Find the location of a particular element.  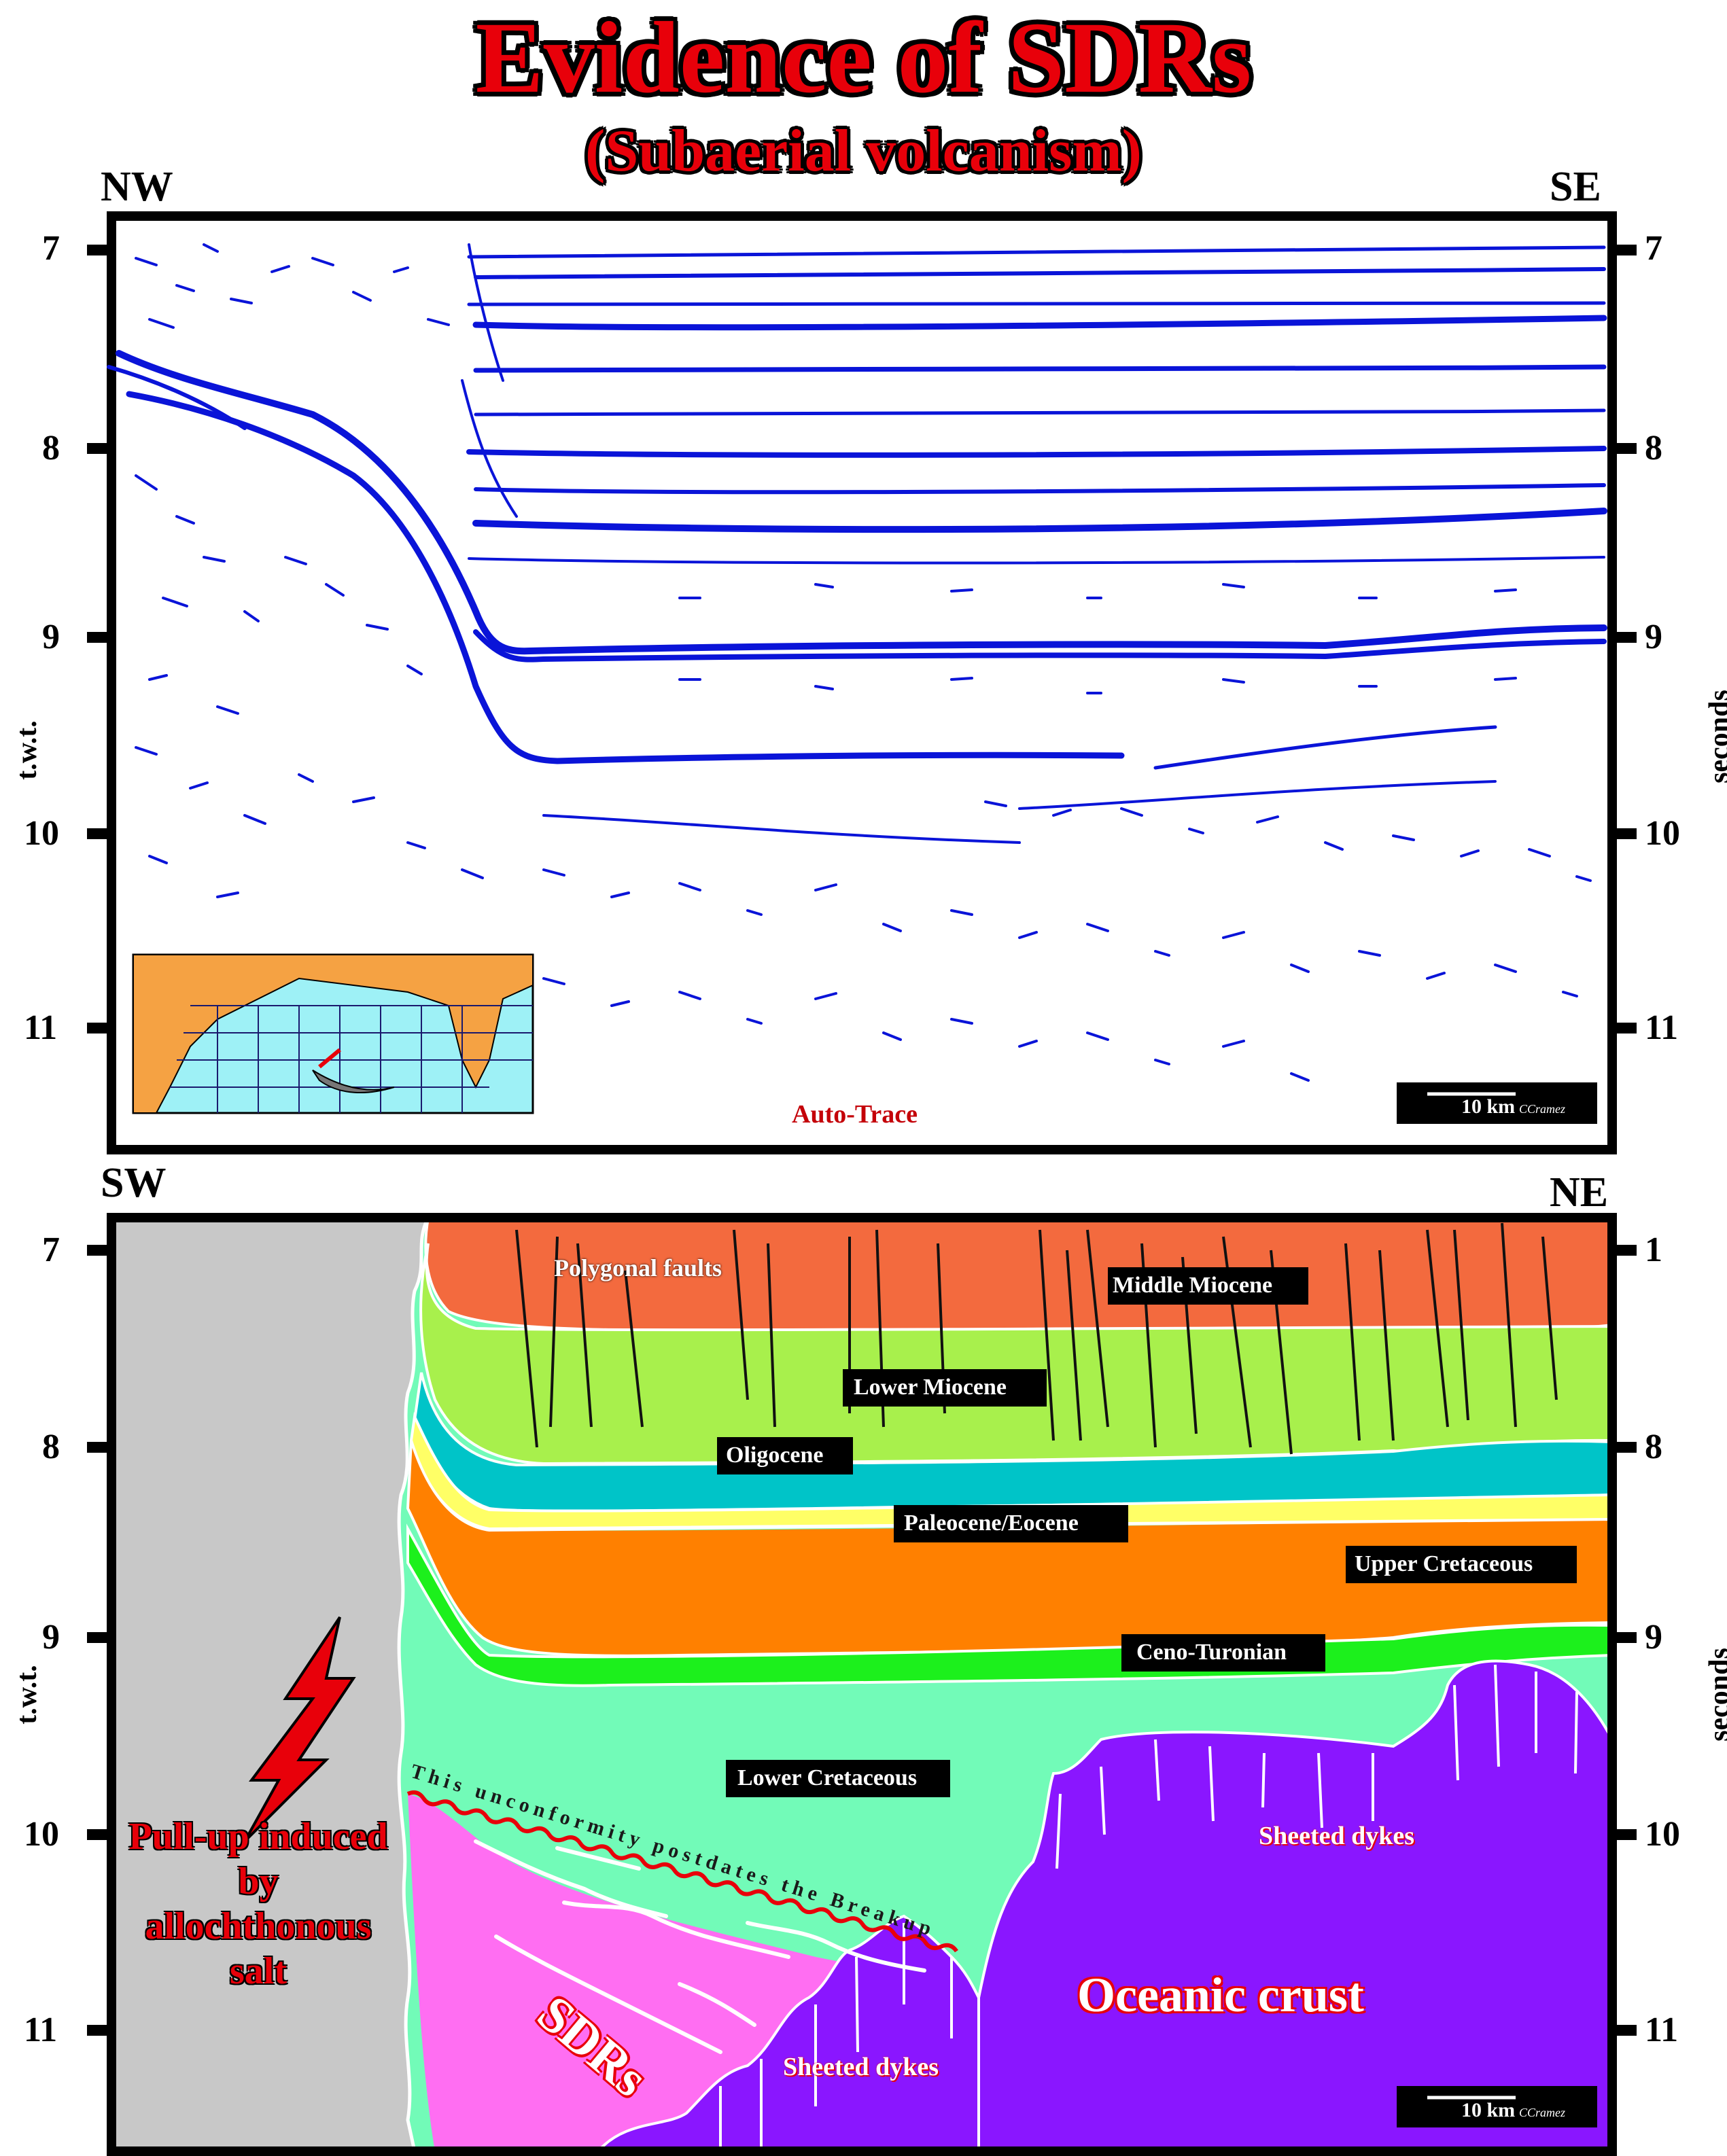

bottom-left-direction: SW is located at coordinates (134, 1183).